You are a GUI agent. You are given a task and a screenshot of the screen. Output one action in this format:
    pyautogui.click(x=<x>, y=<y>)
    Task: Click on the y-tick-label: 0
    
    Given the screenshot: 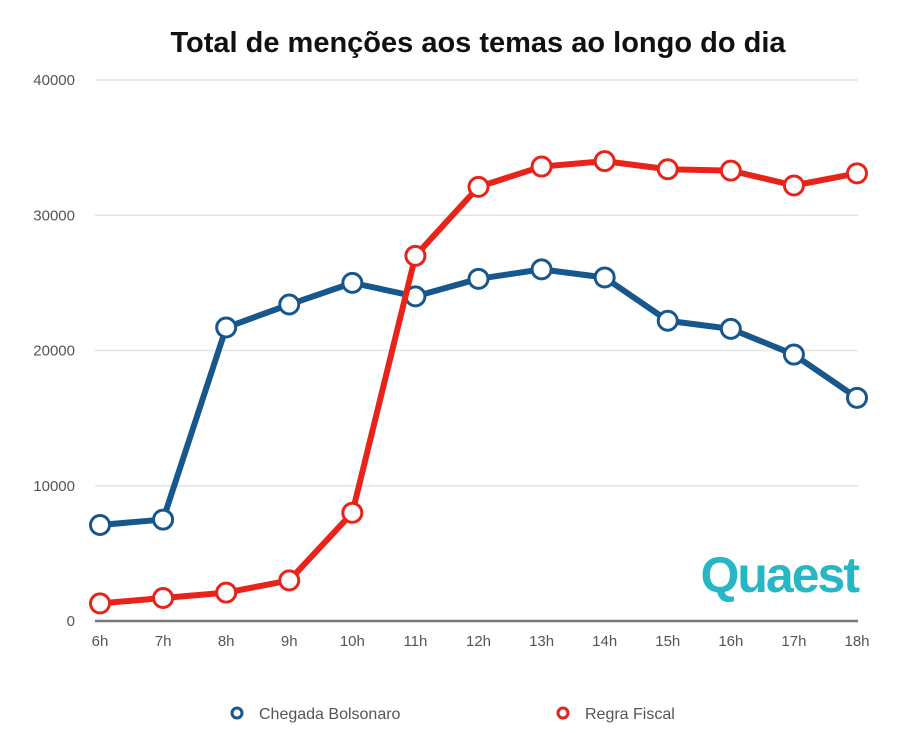 What is the action you would take?
    pyautogui.click(x=71, y=621)
    